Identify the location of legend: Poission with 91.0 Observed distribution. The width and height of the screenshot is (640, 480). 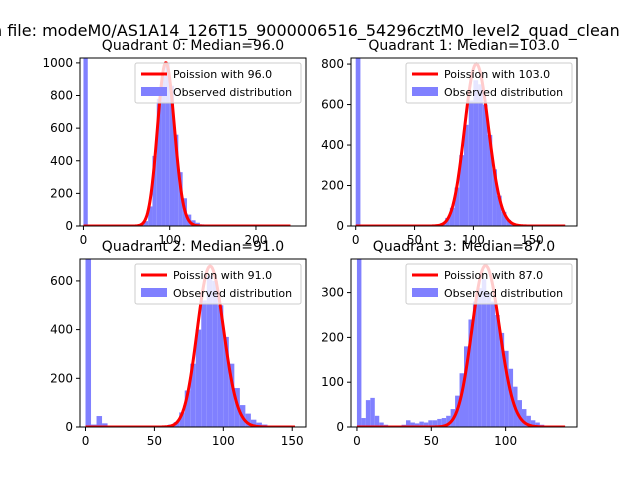
(218, 284).